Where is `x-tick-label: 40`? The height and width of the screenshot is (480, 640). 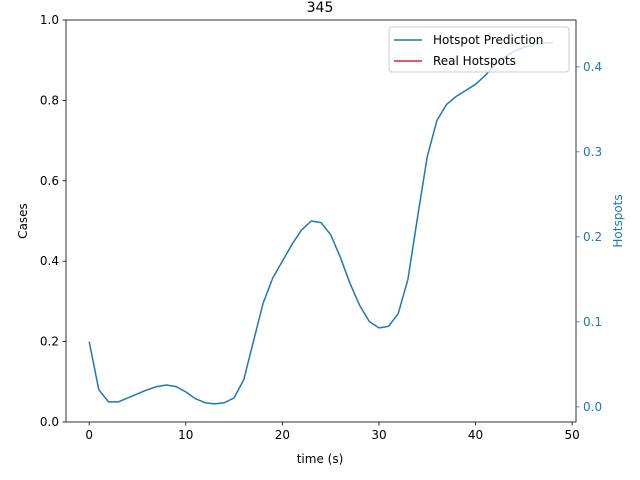
x-tick-label: 40 is located at coordinates (475, 435).